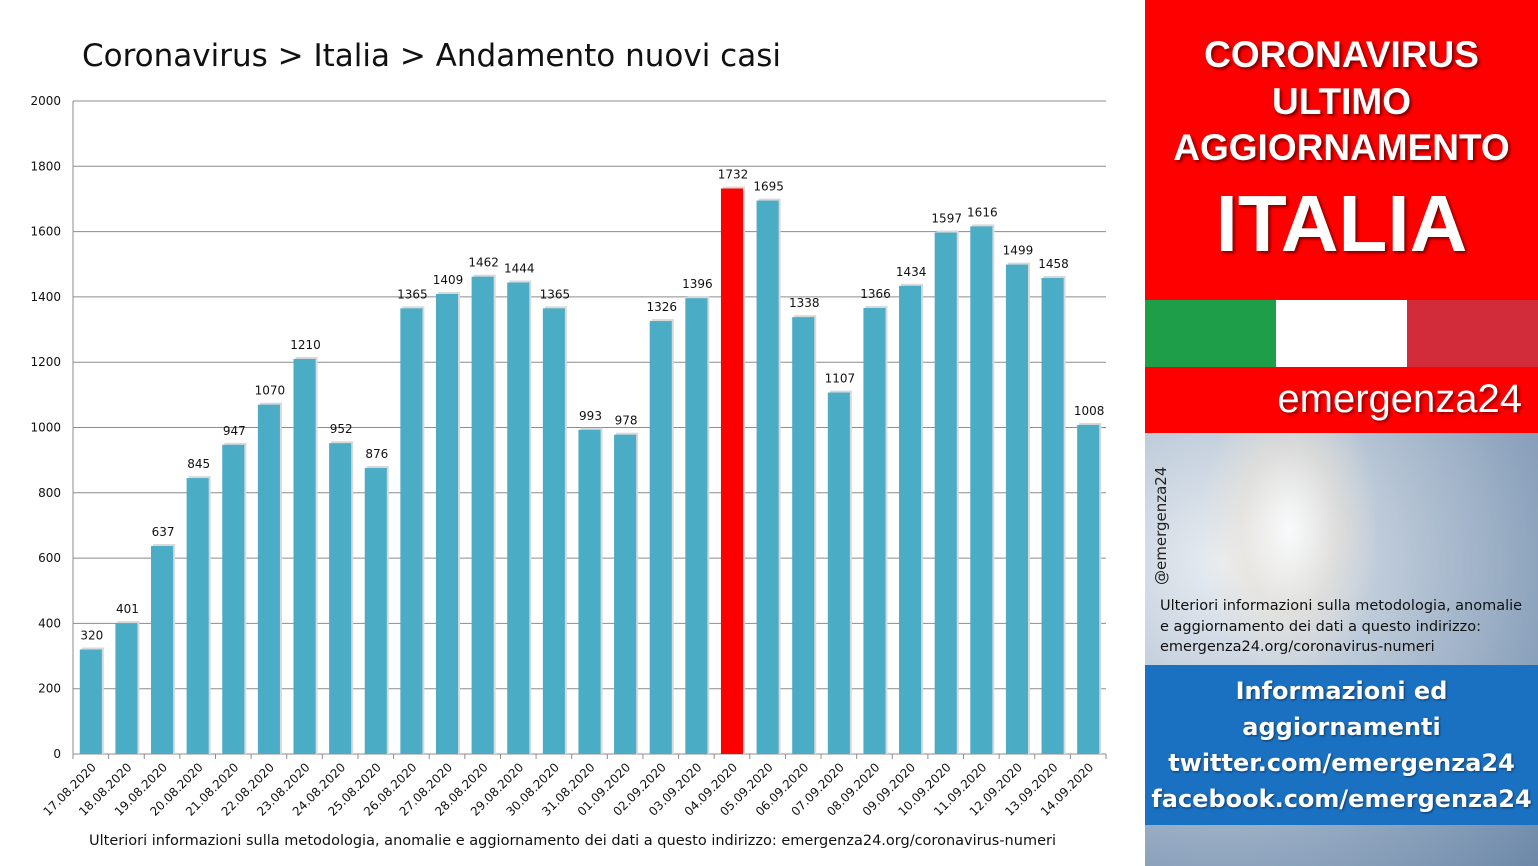 The width and height of the screenshot is (1538, 866). What do you see at coordinates (57, 754) in the screenshot?
I see `y-tick-label: 0` at bounding box center [57, 754].